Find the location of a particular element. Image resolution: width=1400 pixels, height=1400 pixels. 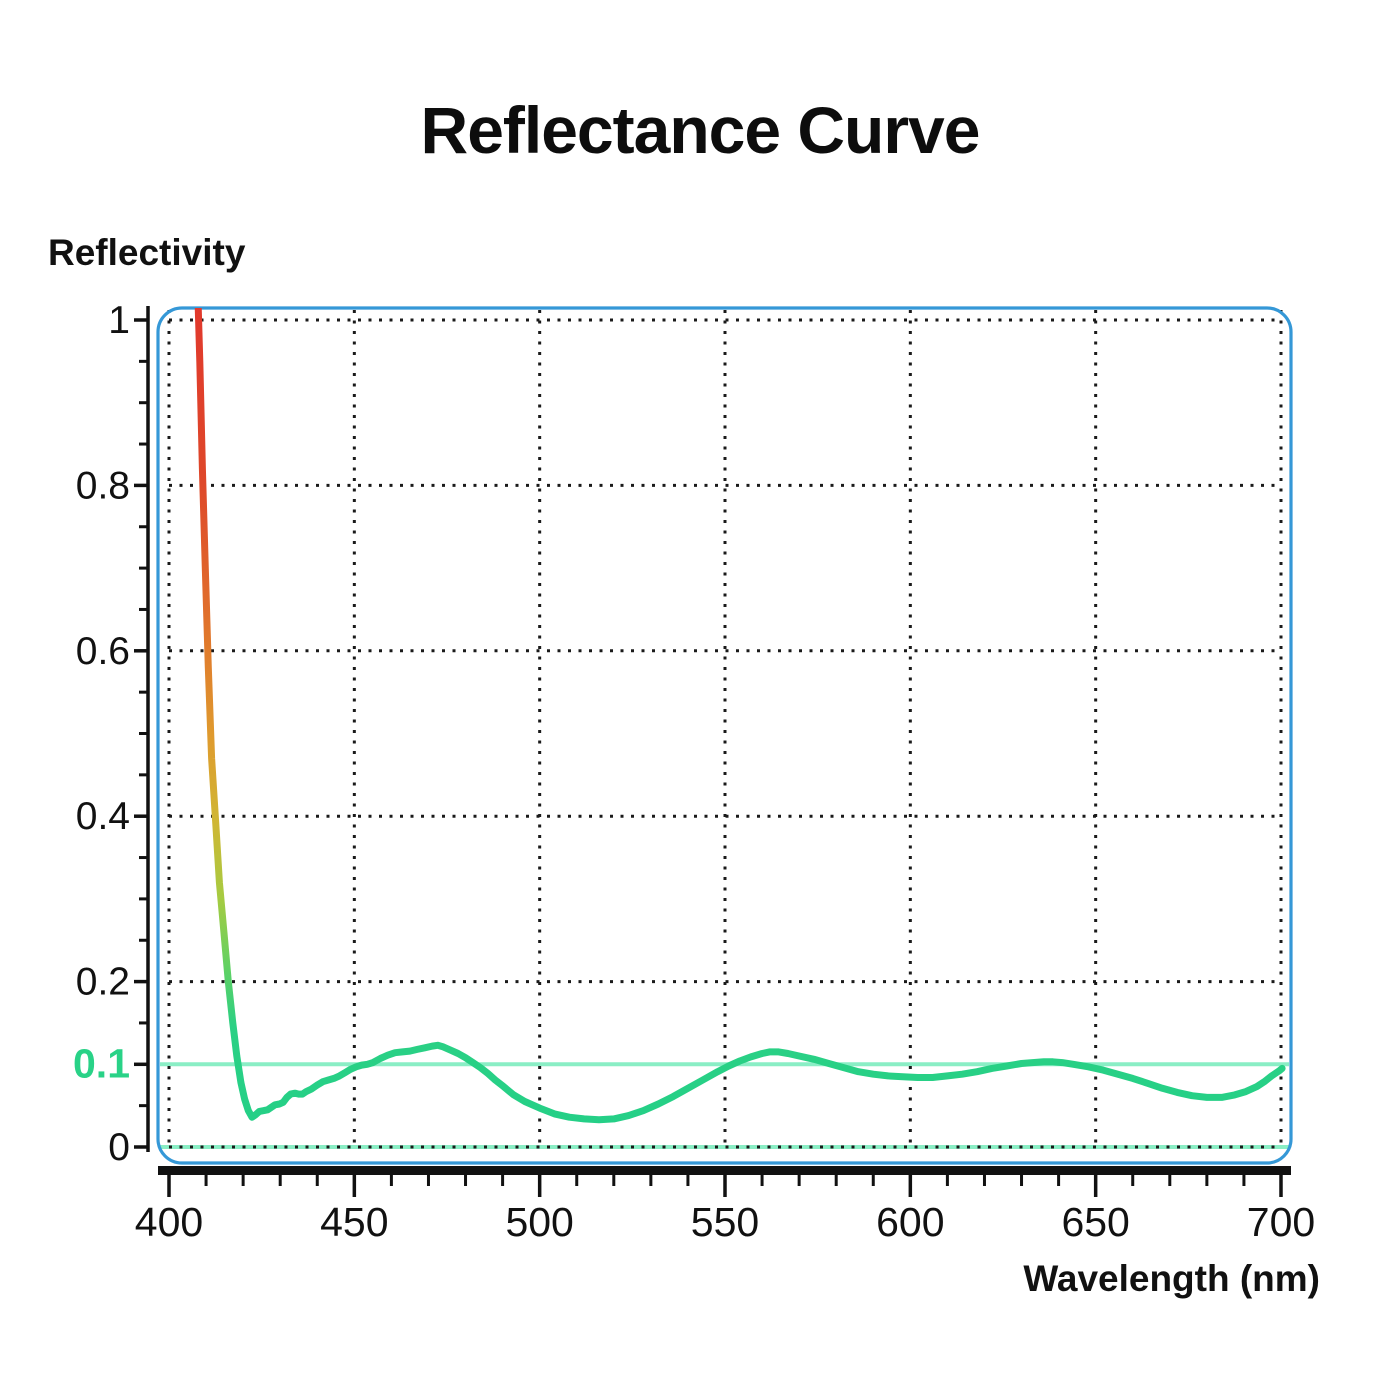

x-tick-label-450: 450 is located at coordinates (354, 1222).